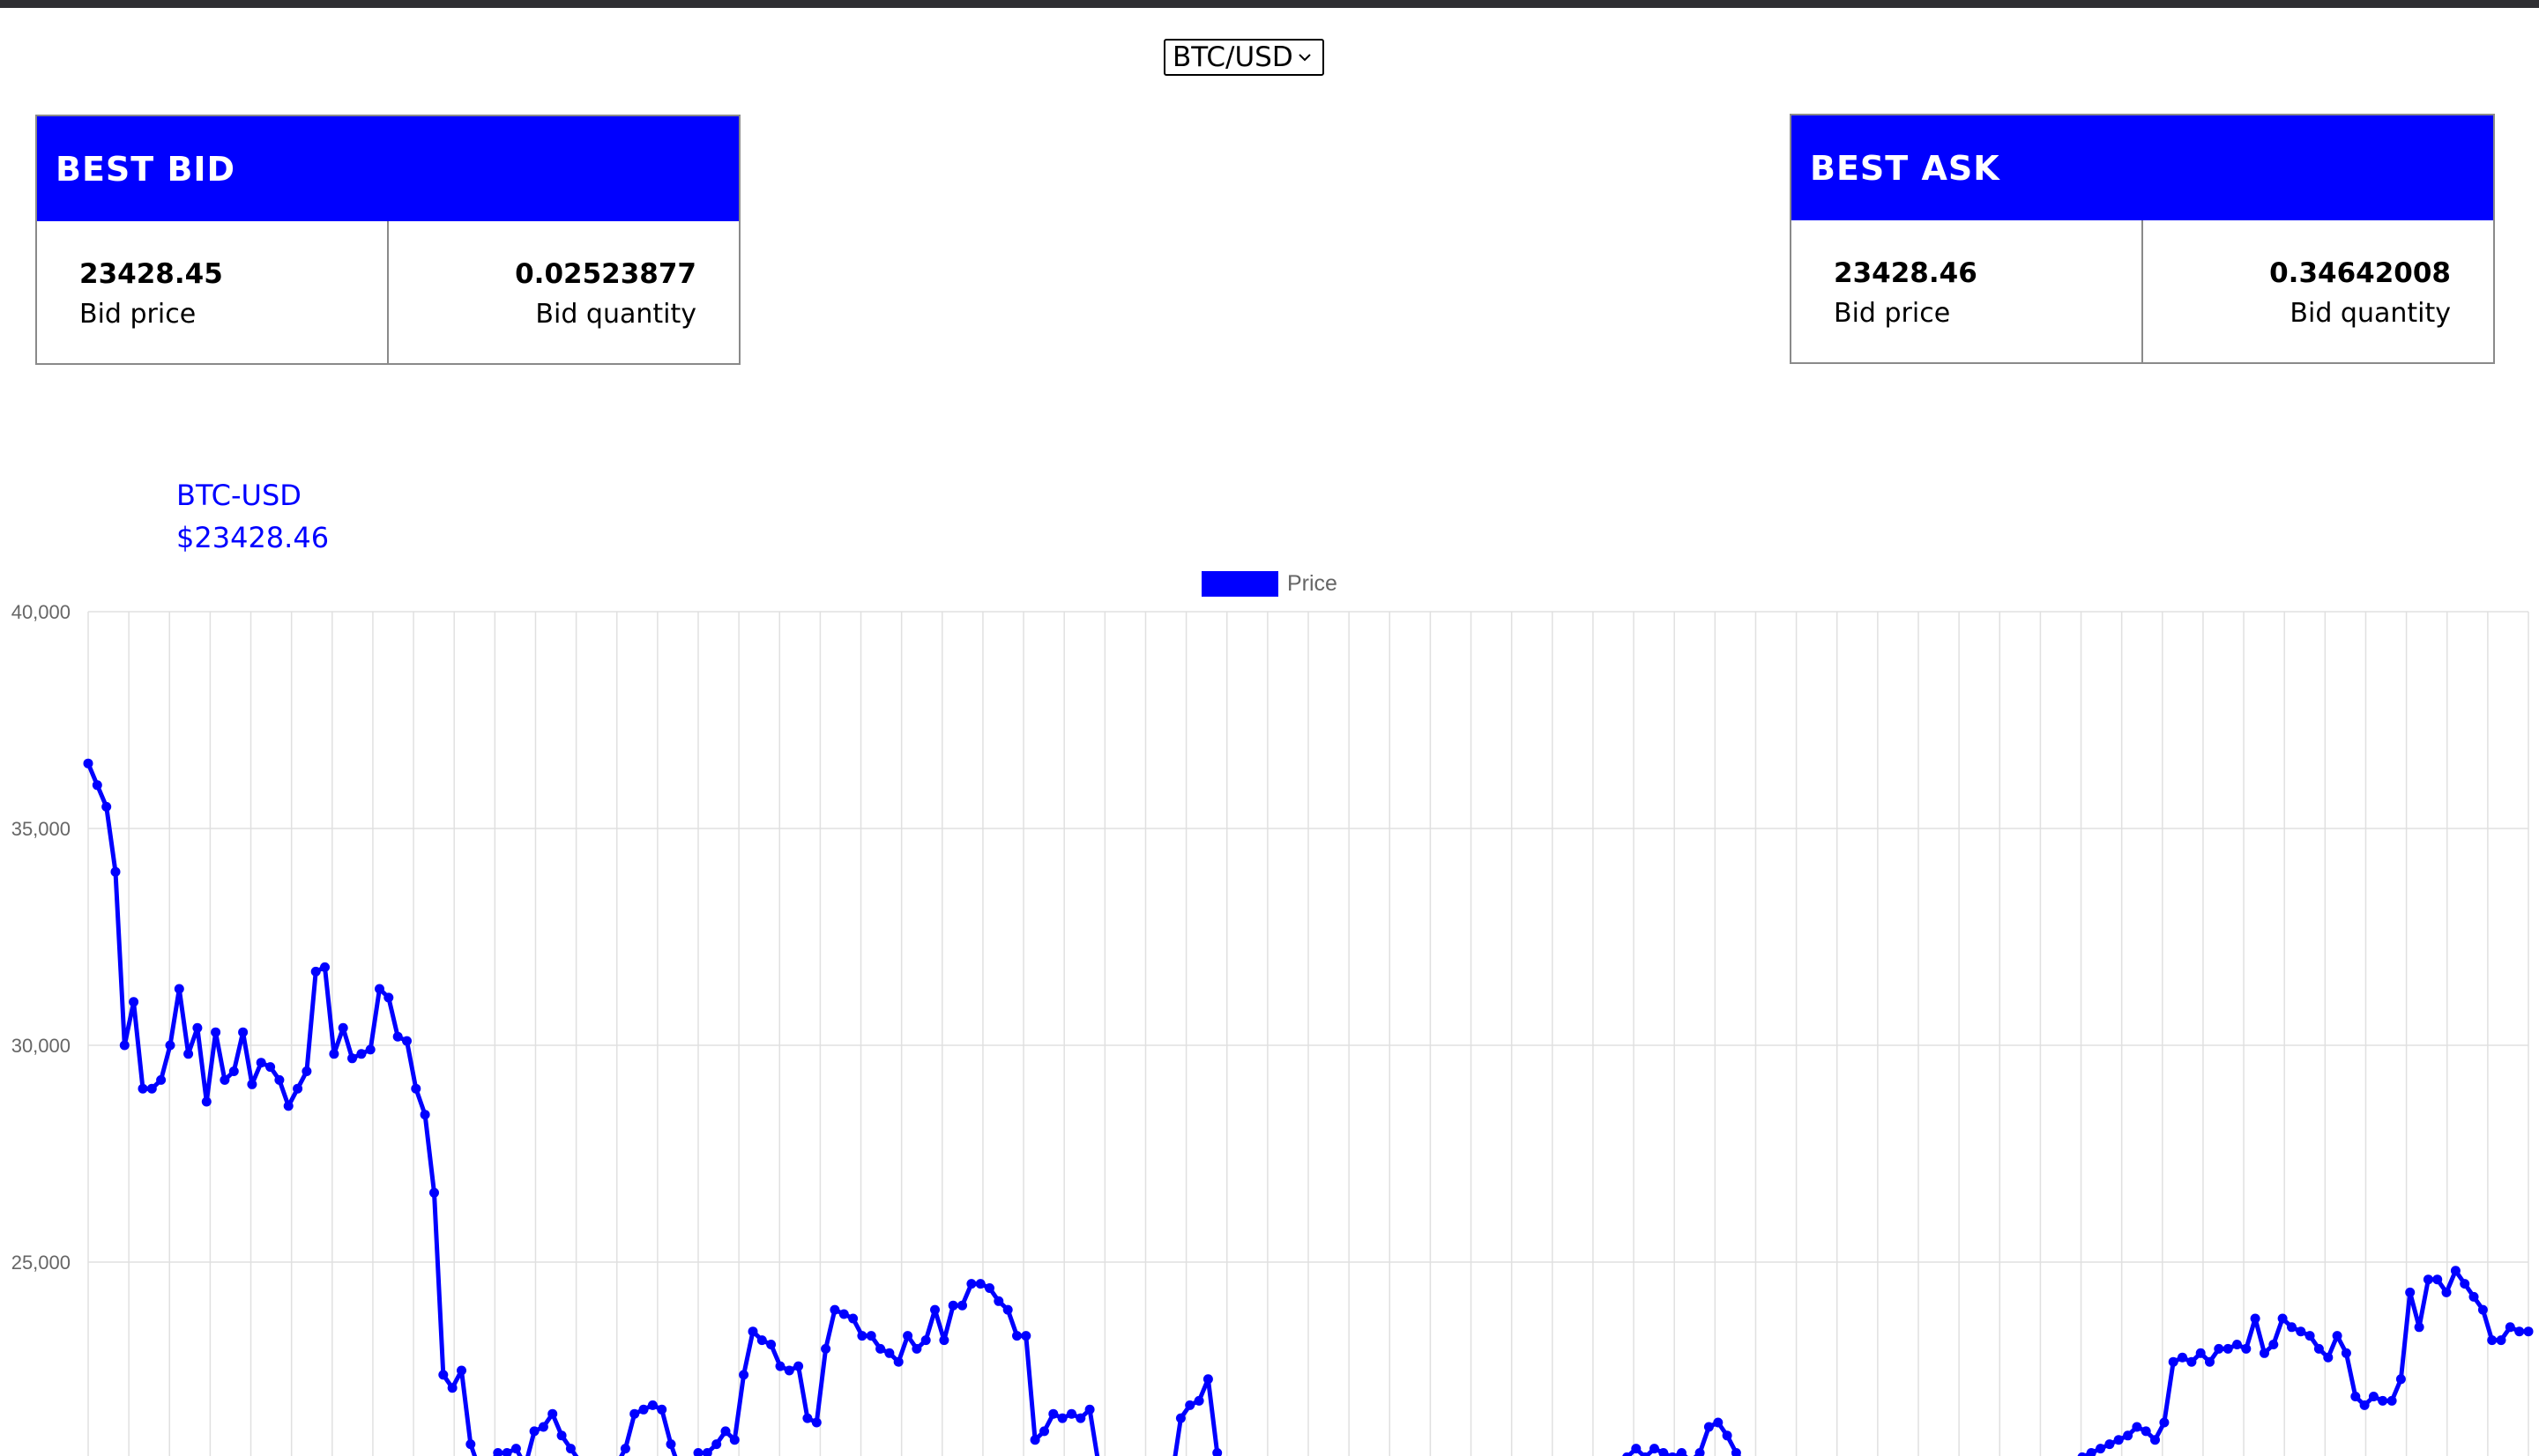 The height and width of the screenshot is (1456, 2539). Describe the element at coordinates (388, 168) in the screenshot. I see `best-bid-title: BEST BID` at that location.